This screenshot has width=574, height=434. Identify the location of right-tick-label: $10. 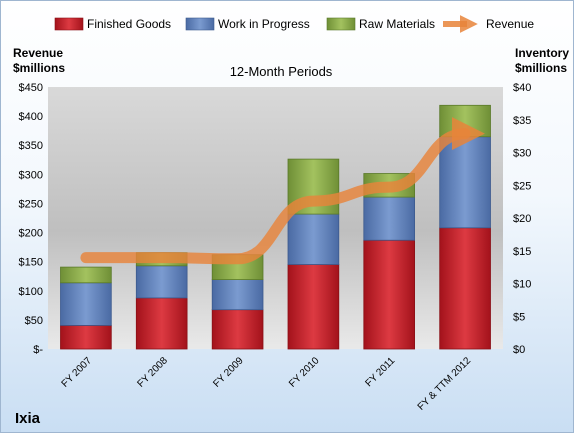
(522, 285).